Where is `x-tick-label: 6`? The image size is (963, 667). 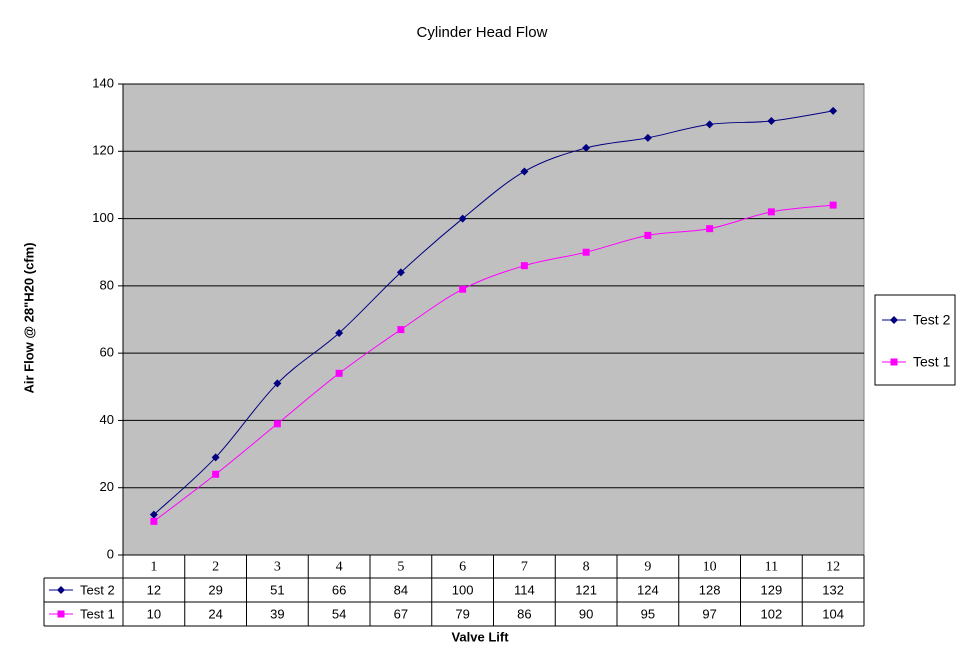 x-tick-label: 6 is located at coordinates (462, 567).